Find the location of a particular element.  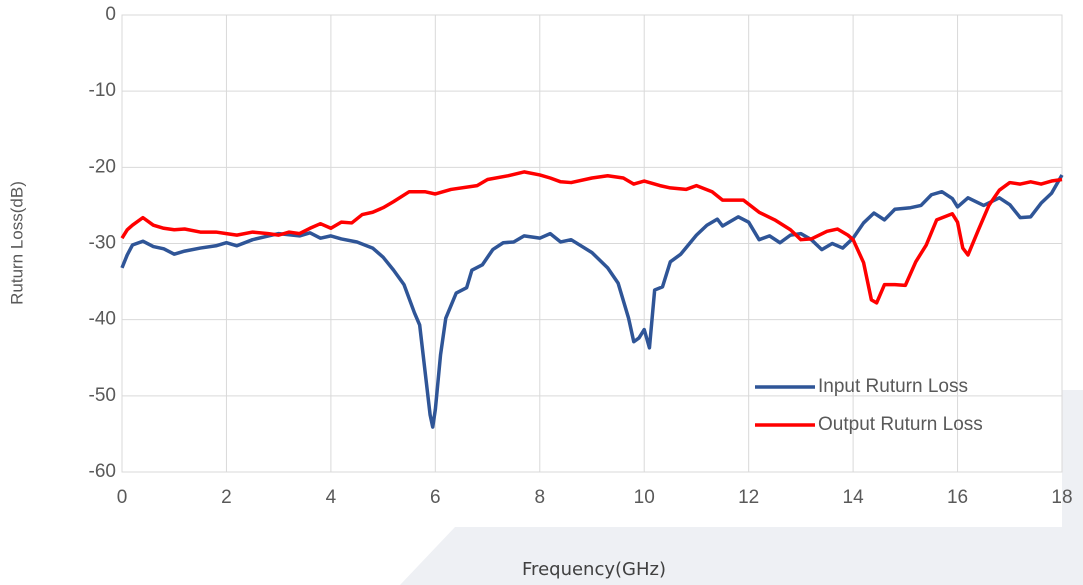

x-tick-label: 14 is located at coordinates (854, 497).